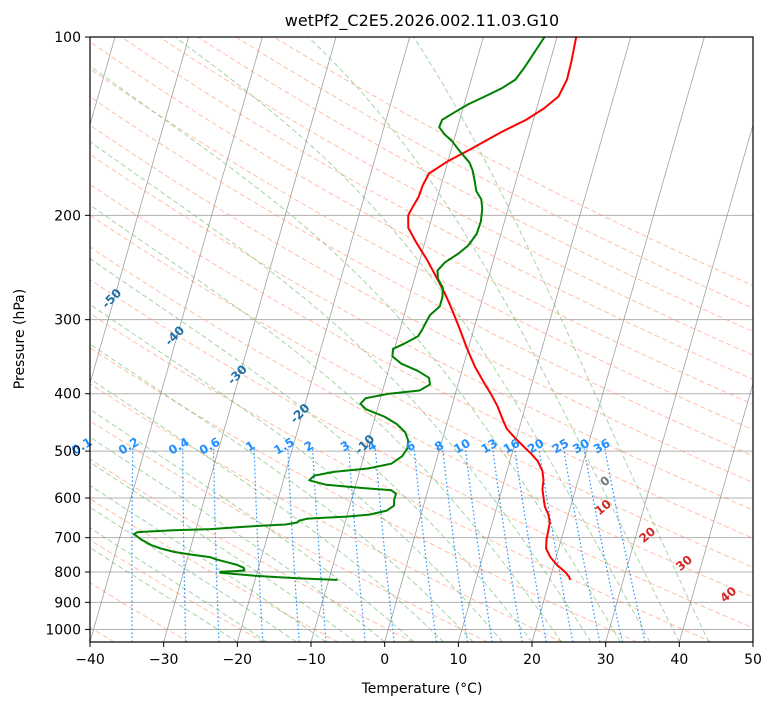  What do you see at coordinates (67, 395) in the screenshot?
I see `y-tick-label: 400` at bounding box center [67, 395].